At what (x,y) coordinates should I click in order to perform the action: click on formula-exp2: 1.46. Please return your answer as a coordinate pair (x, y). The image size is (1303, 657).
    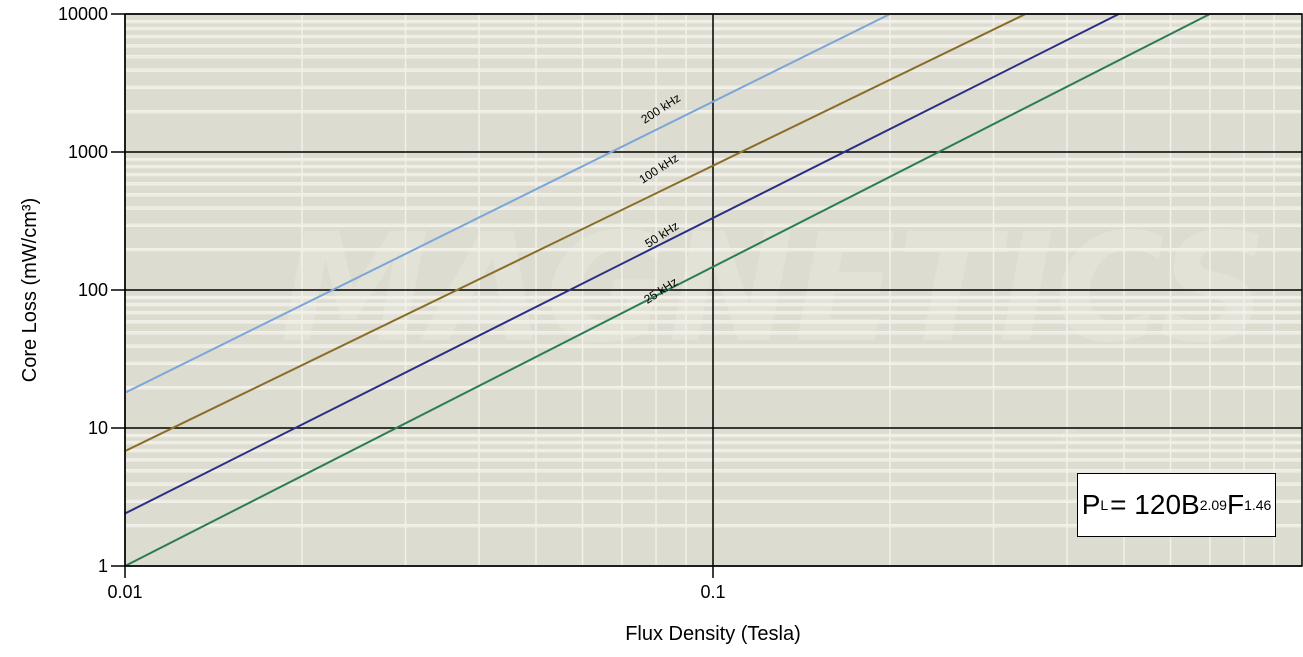
    Looking at the image, I should click on (1258, 505).